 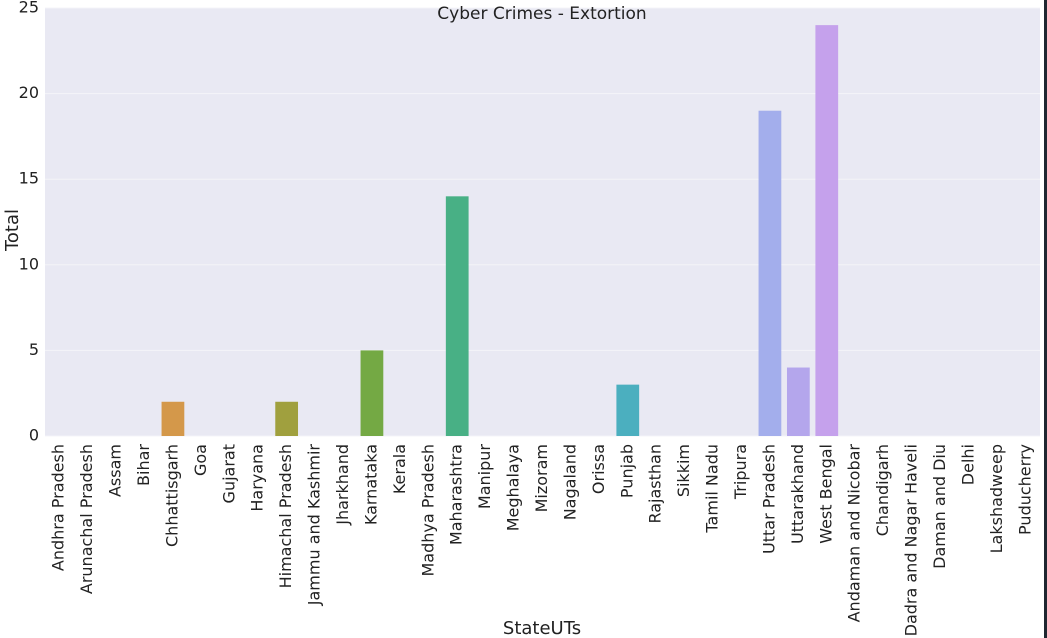 What do you see at coordinates (655, 484) in the screenshot?
I see `x-tick-label: Rajasthan` at bounding box center [655, 484].